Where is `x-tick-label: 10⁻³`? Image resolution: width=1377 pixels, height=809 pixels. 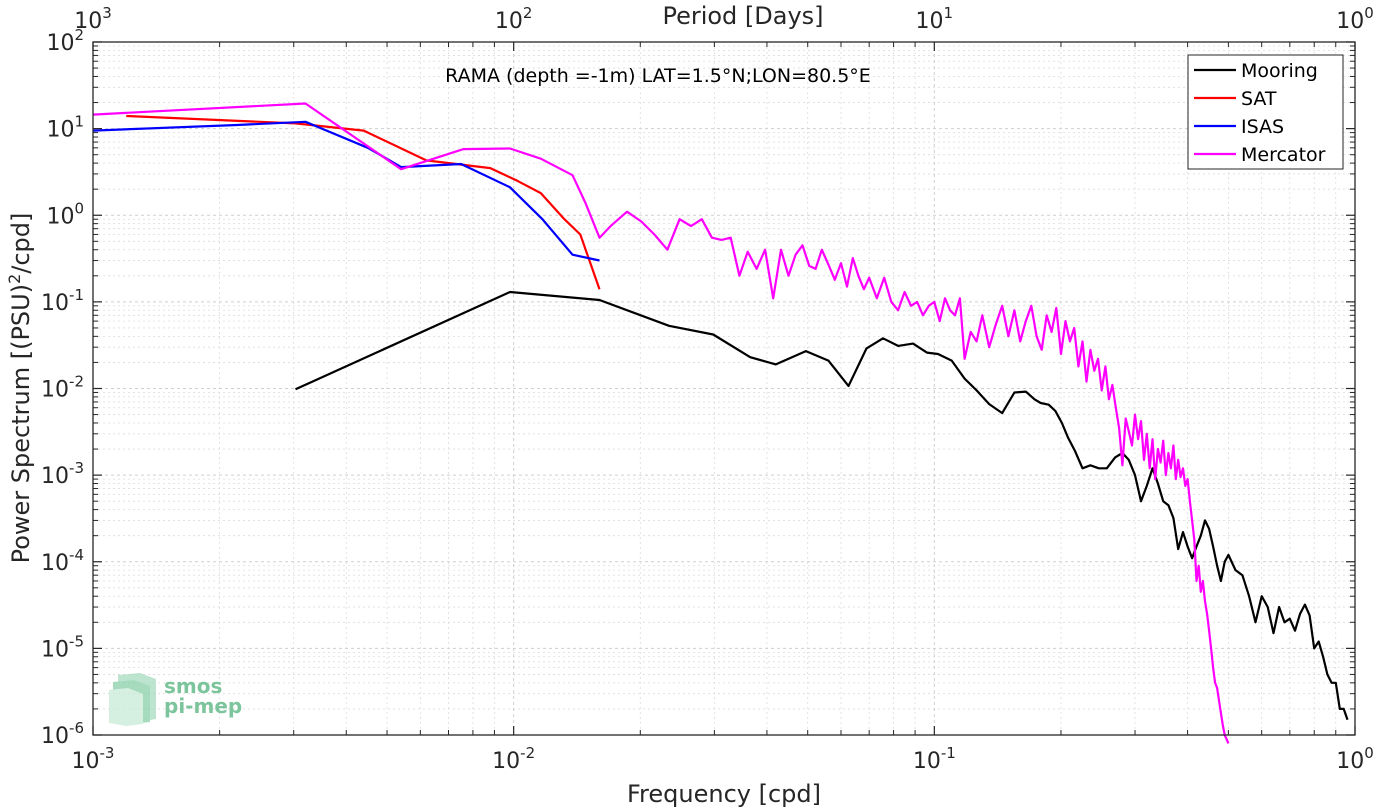
x-tick-label: 10⁻³ is located at coordinates (93, 759).